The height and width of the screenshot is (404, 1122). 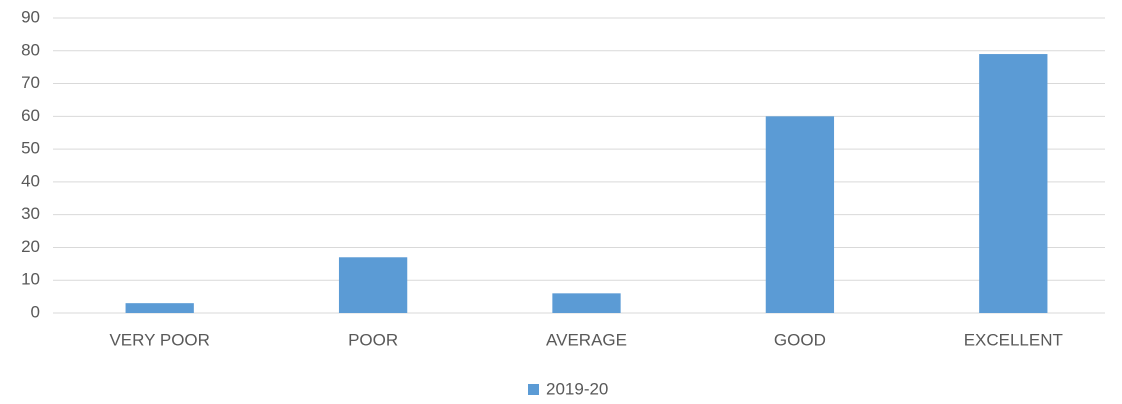 I want to click on y-tick-label: 50, so click(x=30, y=148).